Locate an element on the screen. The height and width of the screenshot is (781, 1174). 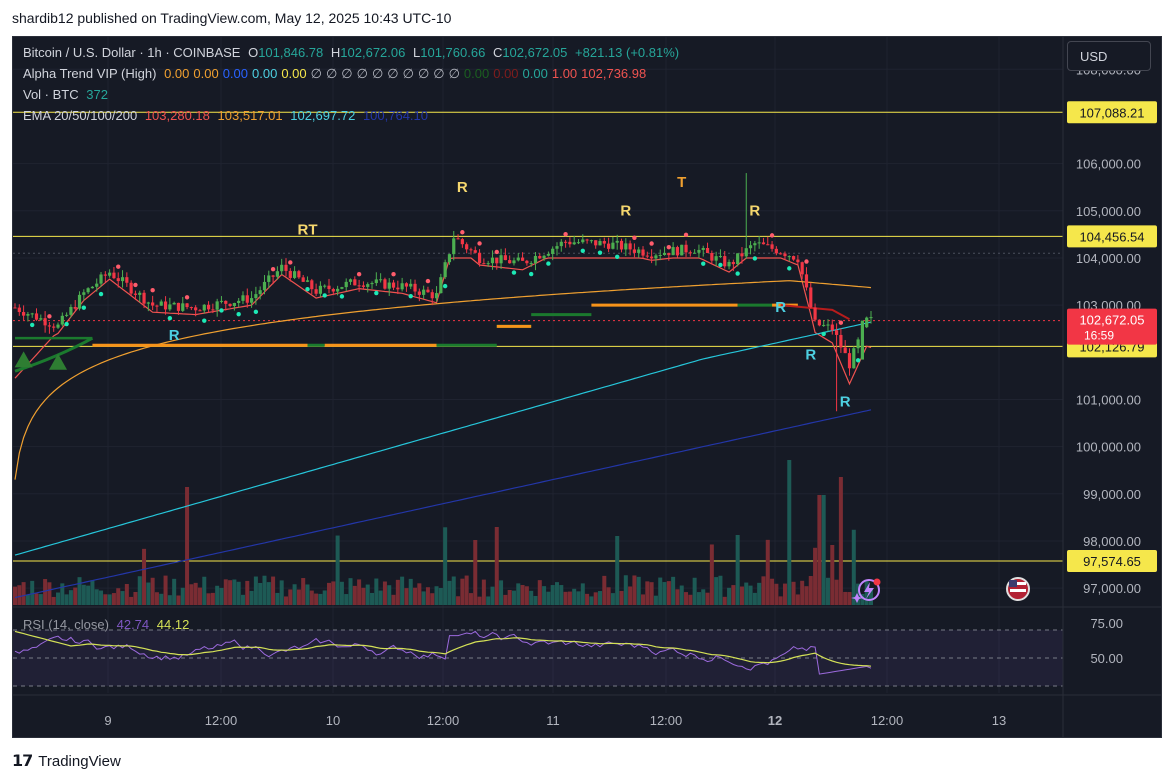
alpha-trend-name: Alpha Trend VIP (High) is located at coordinates (90, 73).